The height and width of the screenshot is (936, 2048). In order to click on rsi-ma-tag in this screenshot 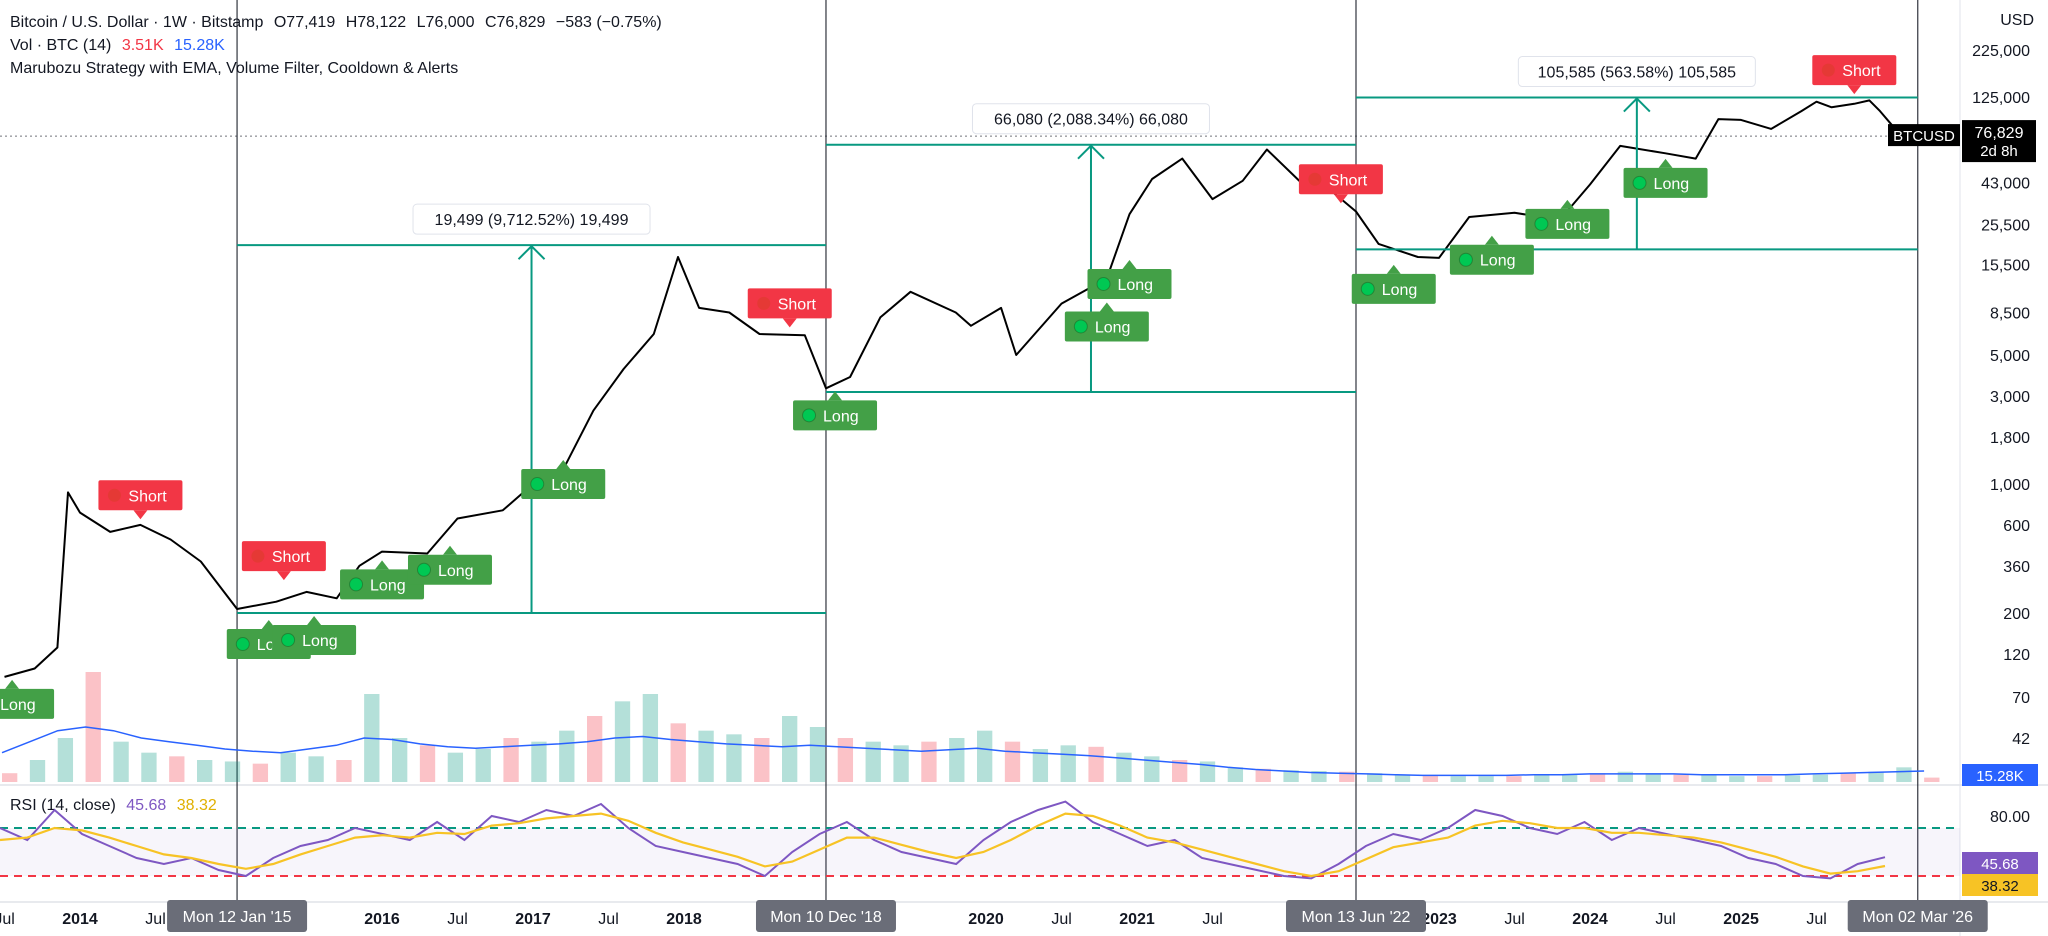, I will do `click(2000, 885)`.